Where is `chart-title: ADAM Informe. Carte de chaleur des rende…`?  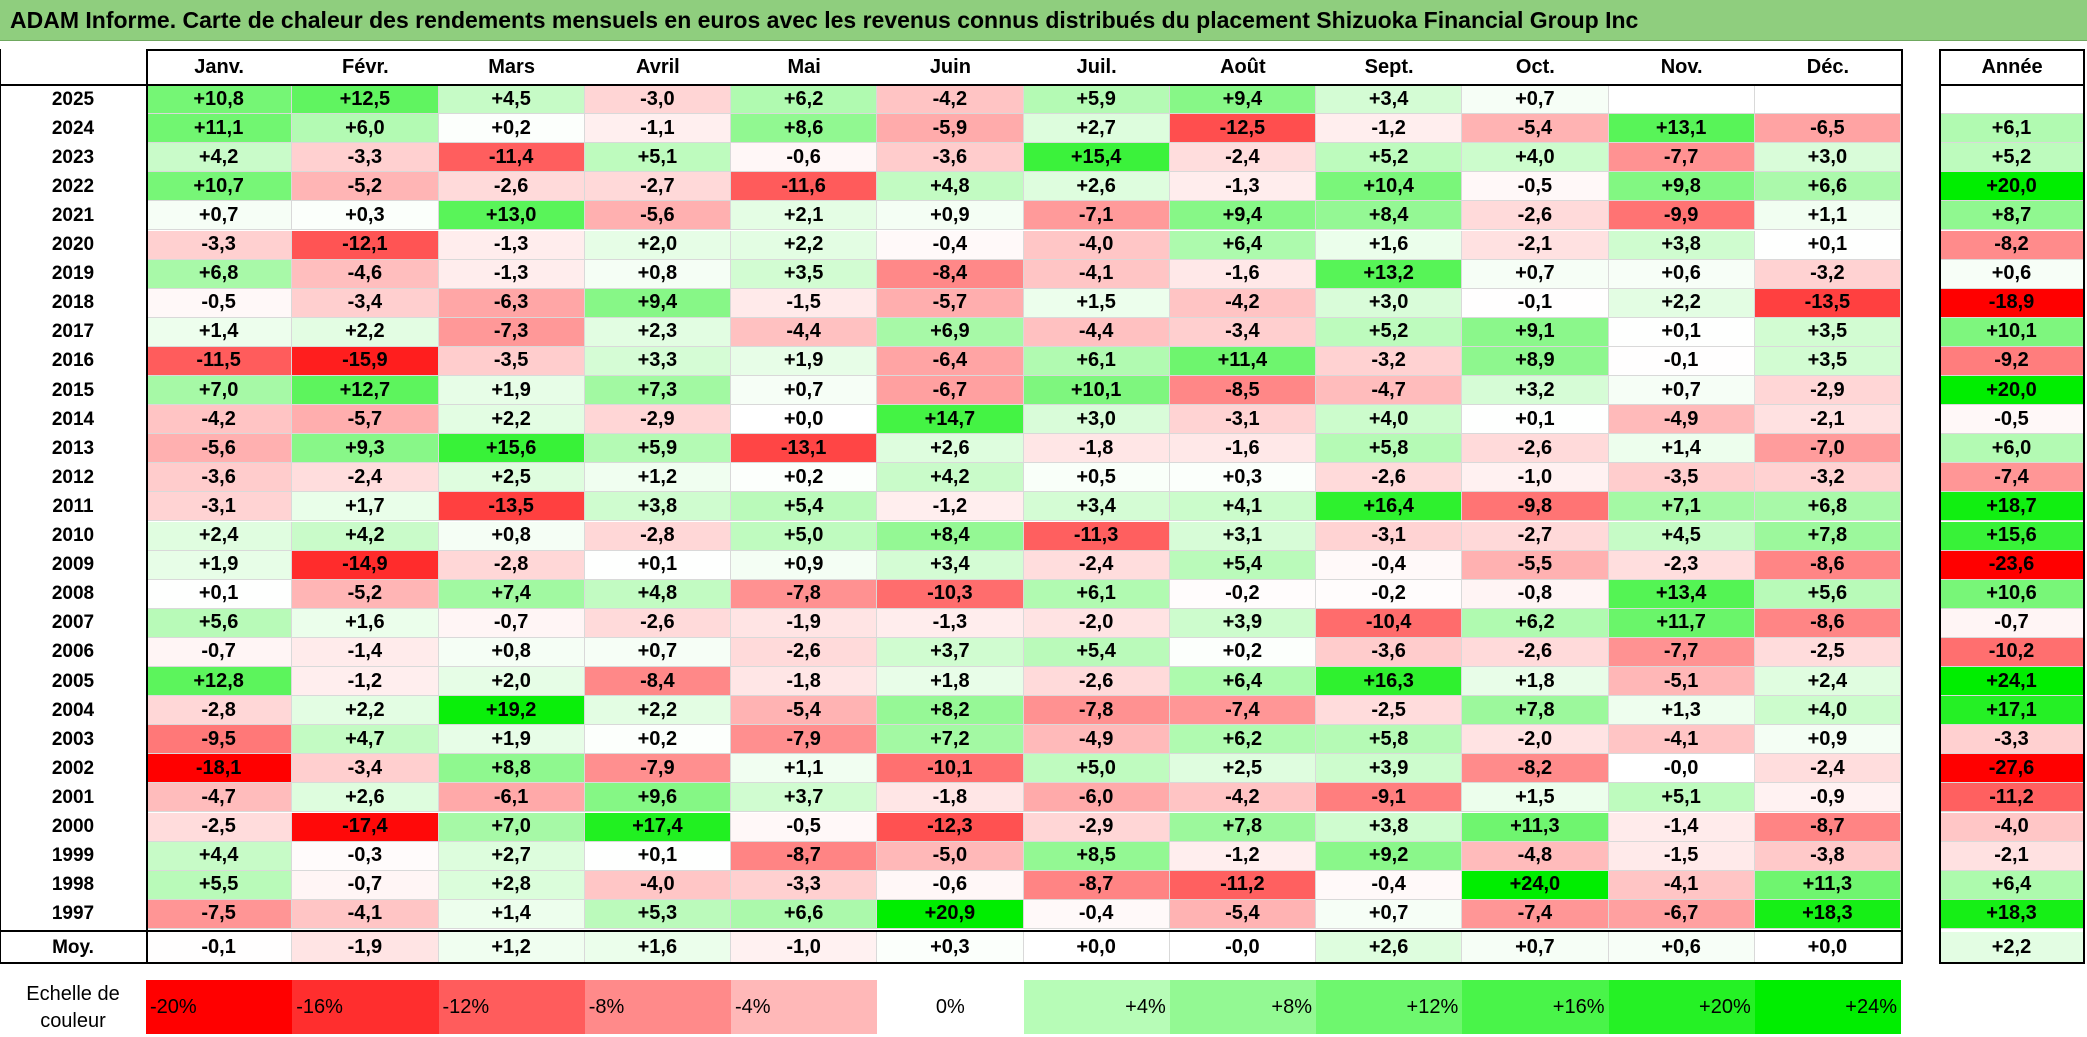
chart-title: ADAM Informe. Carte de chaleur des rende… is located at coordinates (824, 20).